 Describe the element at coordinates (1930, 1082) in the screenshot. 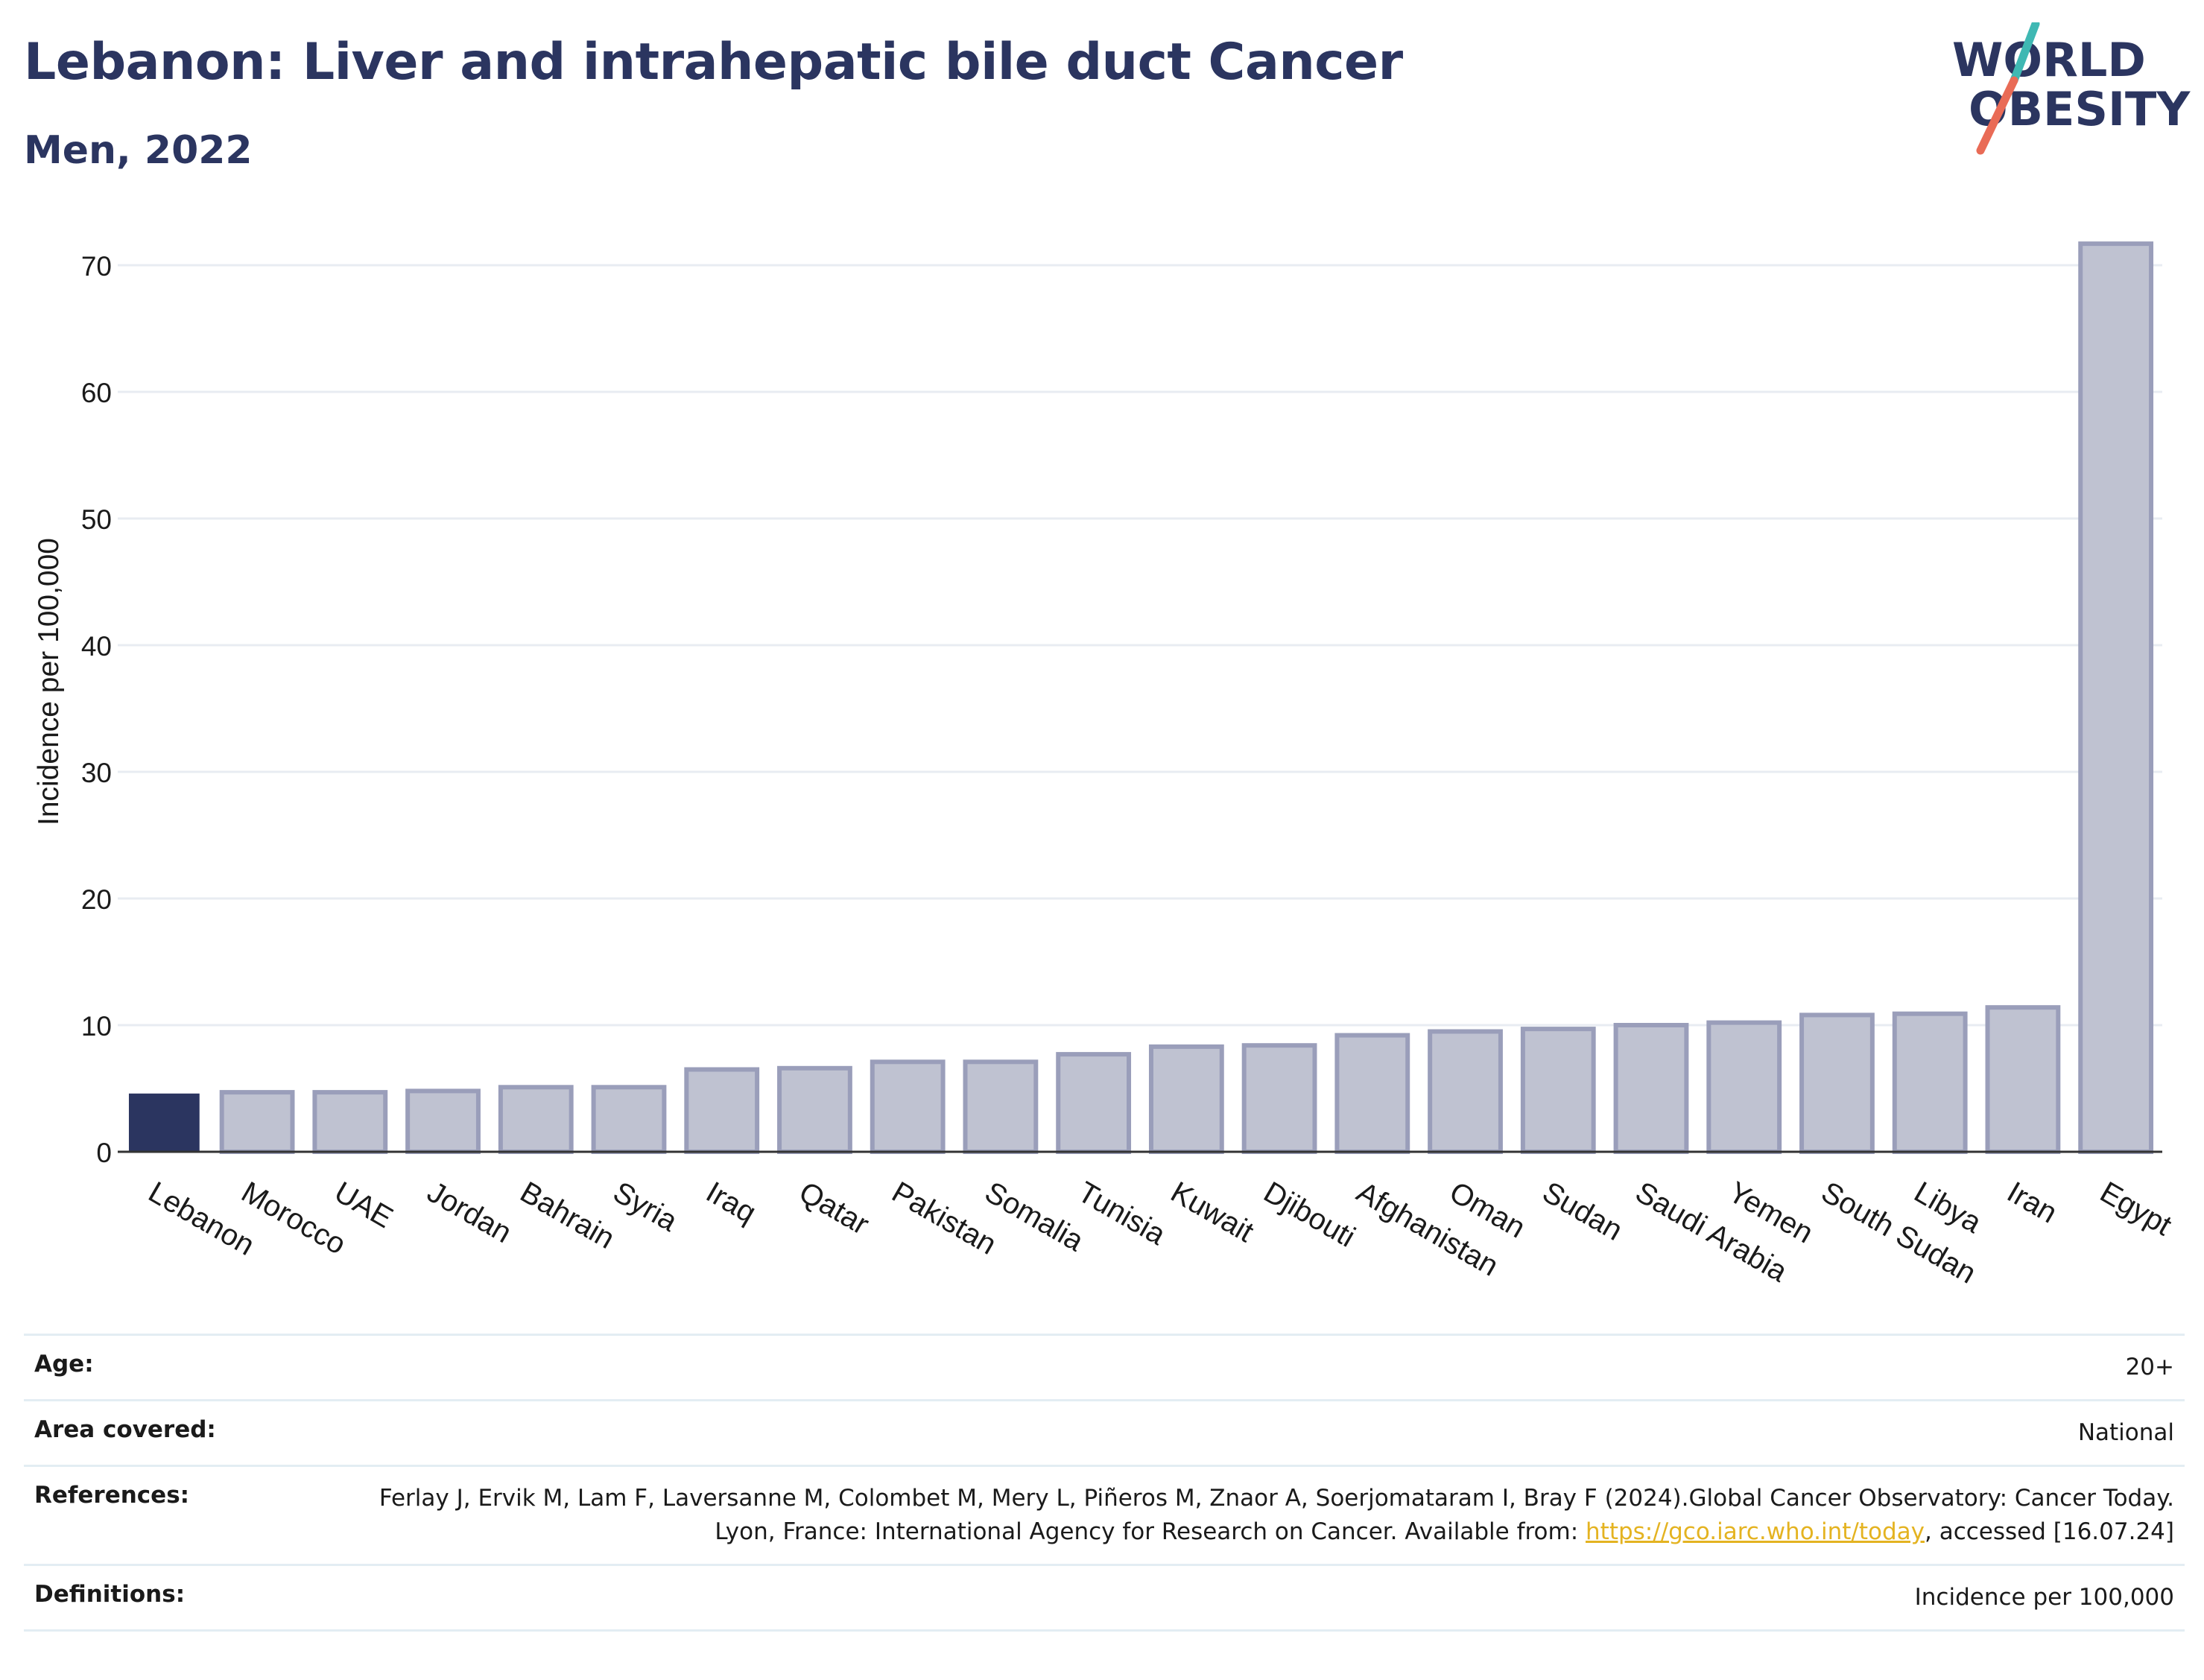

I see `bar-libya` at that location.